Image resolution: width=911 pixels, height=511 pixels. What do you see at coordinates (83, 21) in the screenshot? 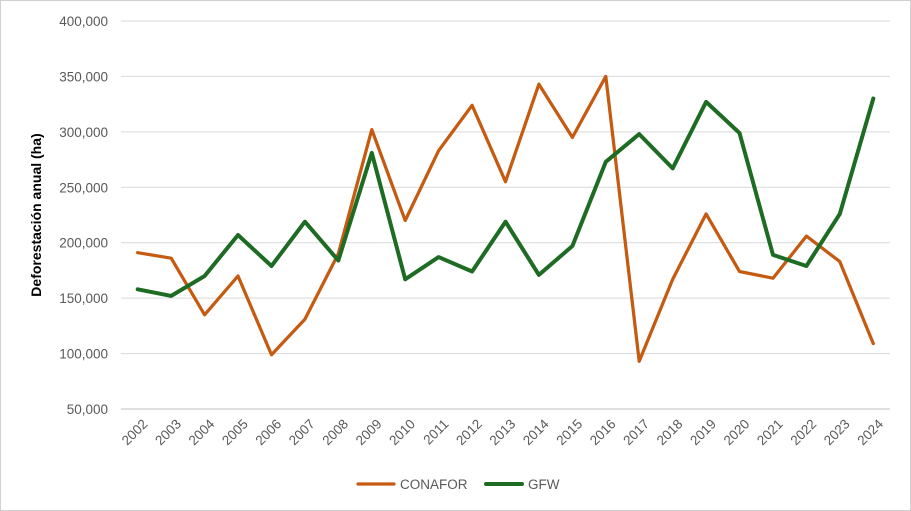
I see `y-tick-label: 400,000` at bounding box center [83, 21].